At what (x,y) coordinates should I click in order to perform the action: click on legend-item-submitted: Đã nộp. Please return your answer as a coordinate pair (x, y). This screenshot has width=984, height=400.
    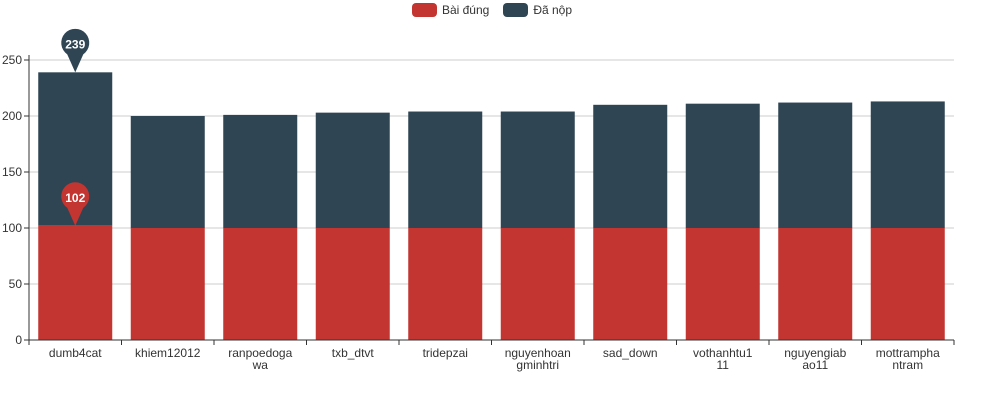
    Looking at the image, I should click on (537, 10).